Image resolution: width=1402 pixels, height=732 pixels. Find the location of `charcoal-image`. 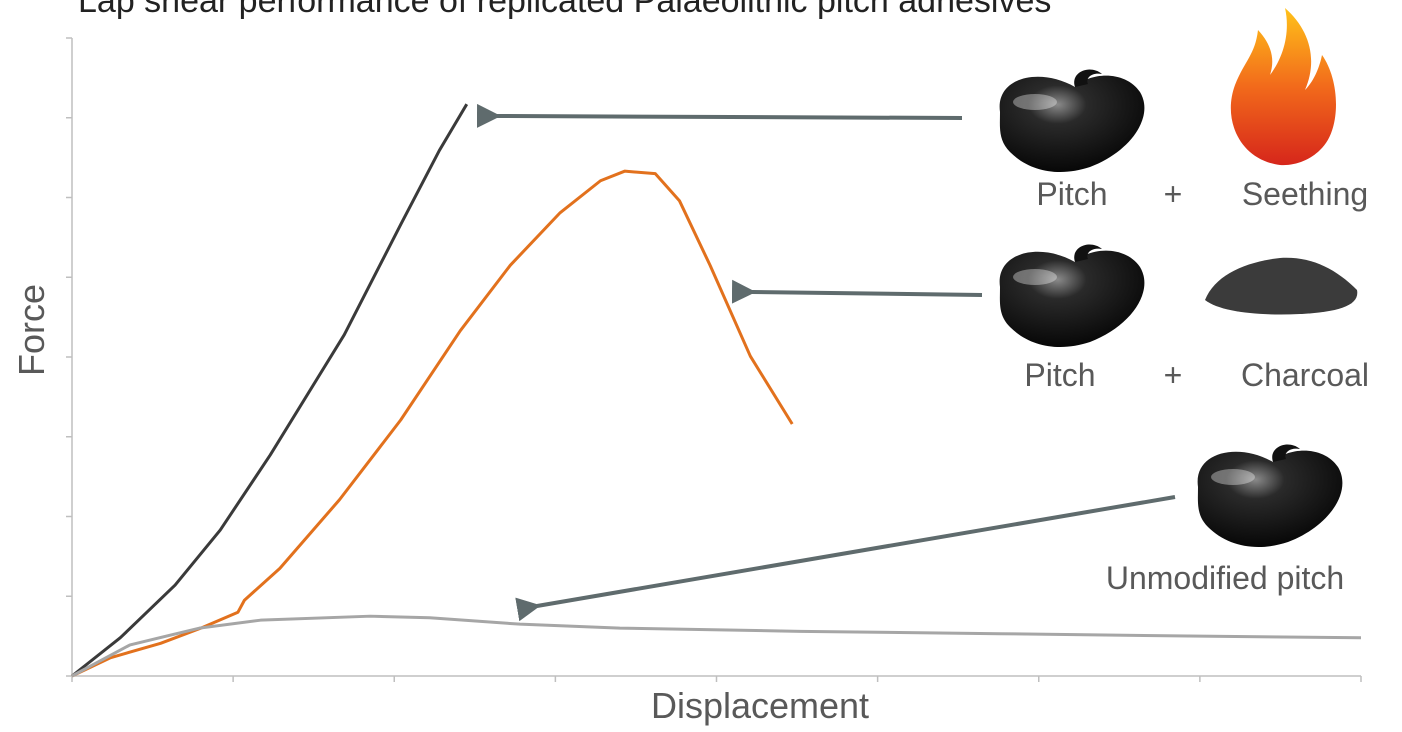

charcoal-image is located at coordinates (1281, 286).